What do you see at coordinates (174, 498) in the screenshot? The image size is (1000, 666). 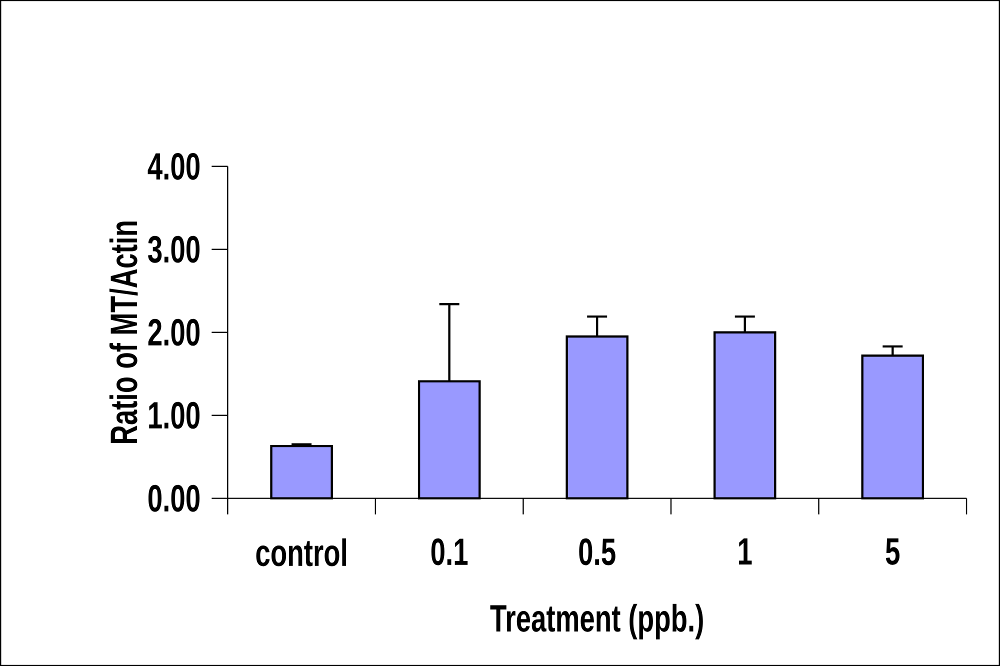 I see `y-tick-label: 0.00` at bounding box center [174, 498].